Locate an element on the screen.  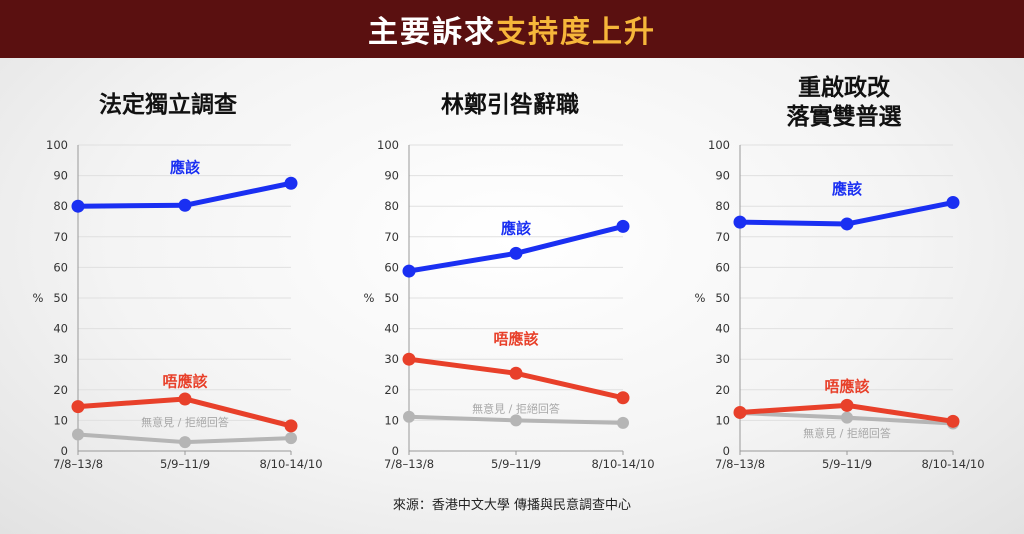
chart-title-line: 法定獨立調查 is located at coordinates (168, 105).